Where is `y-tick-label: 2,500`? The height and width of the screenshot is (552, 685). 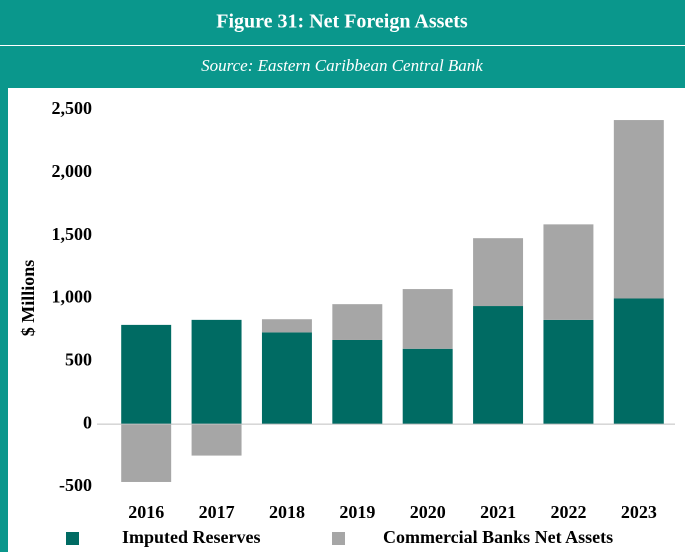 y-tick-label: 2,500 is located at coordinates (72, 108).